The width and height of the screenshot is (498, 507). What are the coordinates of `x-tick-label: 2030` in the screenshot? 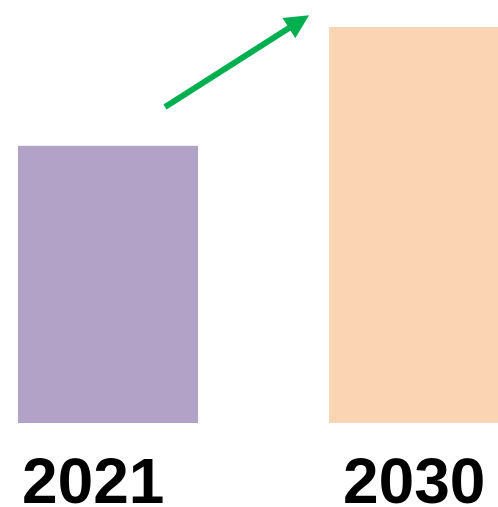 It's located at (414, 476).